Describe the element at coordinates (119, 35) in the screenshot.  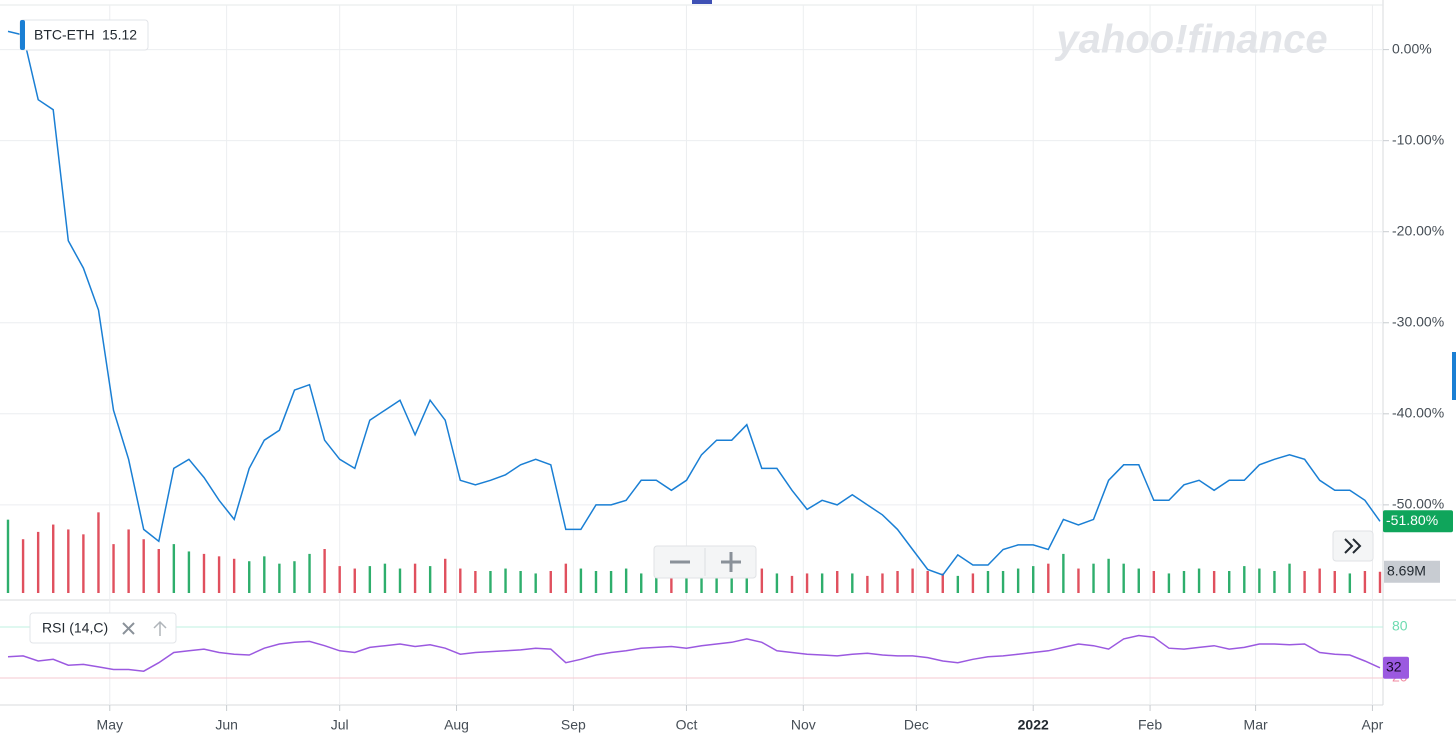
I see `legend-value: 15.12` at that location.